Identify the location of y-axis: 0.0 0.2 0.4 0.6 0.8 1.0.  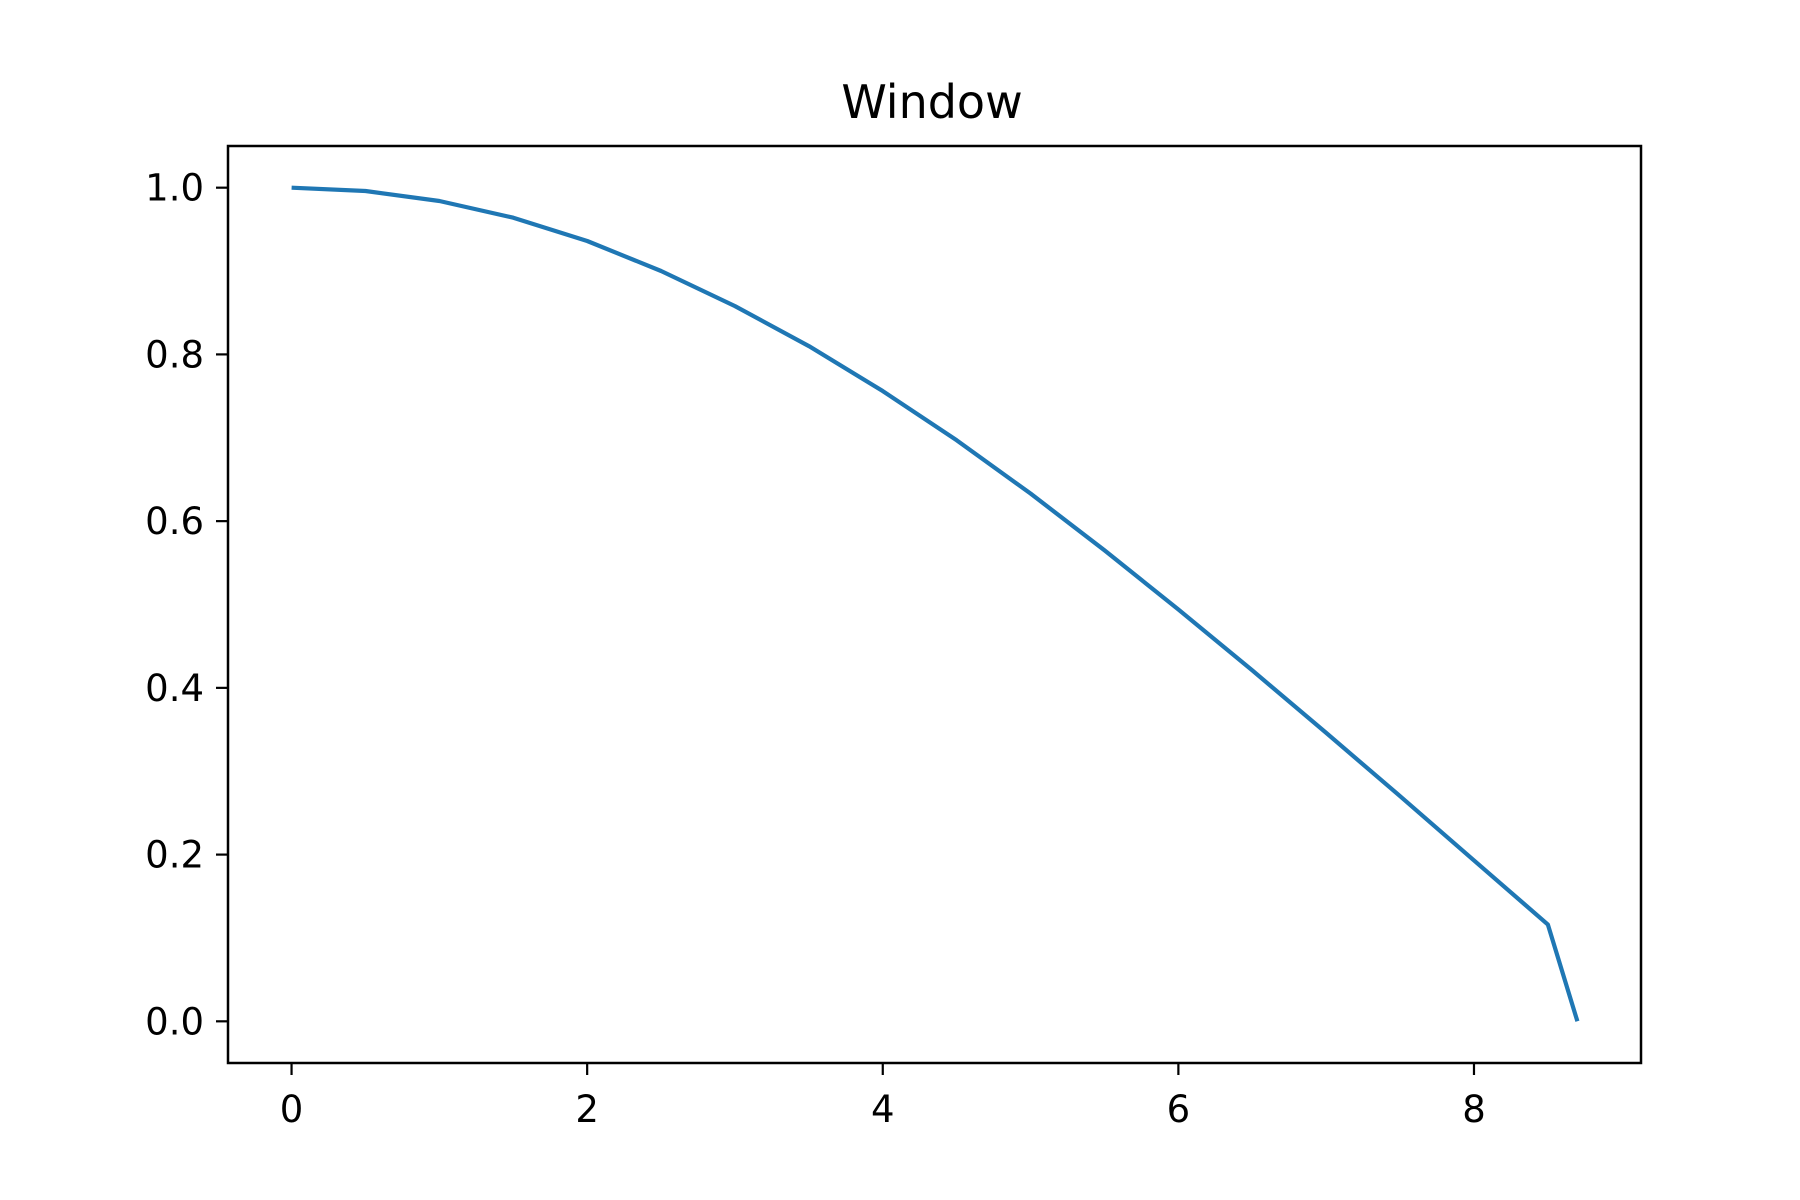
(186, 605).